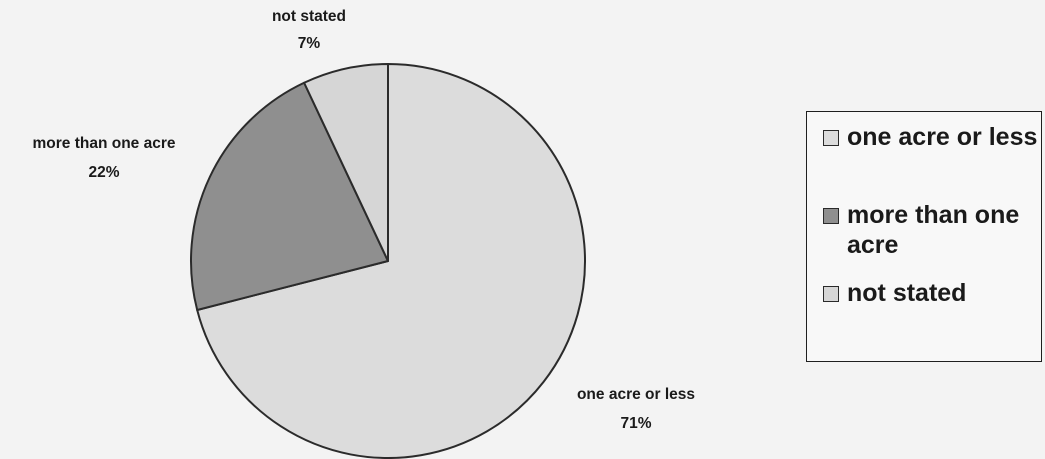  I want to click on legend-label-more-than-one-acre: more than one acre, so click(933, 230).